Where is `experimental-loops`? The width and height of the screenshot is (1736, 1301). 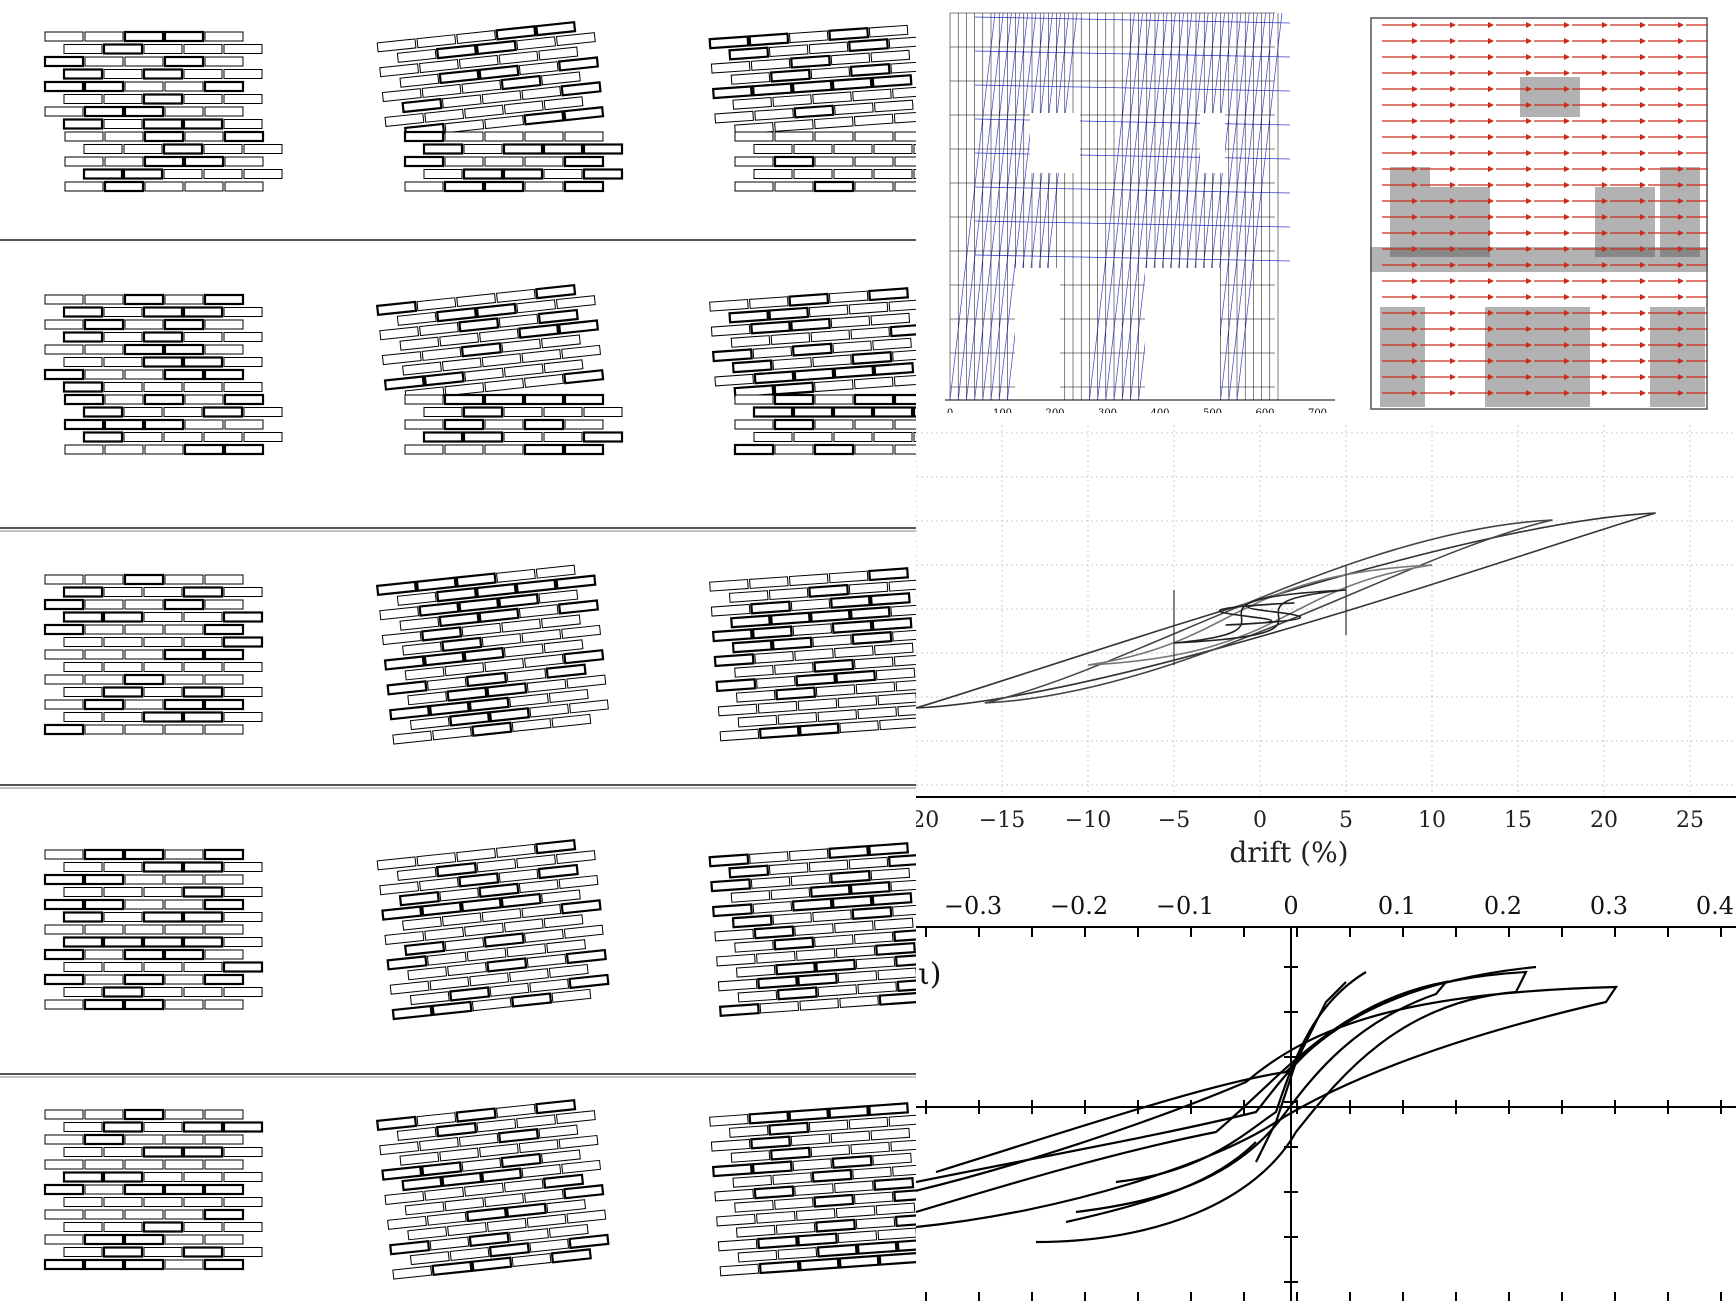
experimental-loops is located at coordinates (1267, 1104).